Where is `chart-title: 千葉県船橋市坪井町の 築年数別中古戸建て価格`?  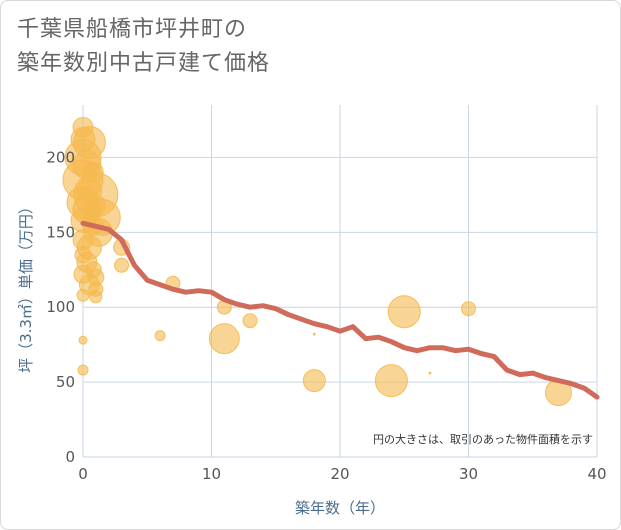
chart-title: 千葉県船橋市坪井町の 築年数別中古戸建て価格 is located at coordinates (143, 47).